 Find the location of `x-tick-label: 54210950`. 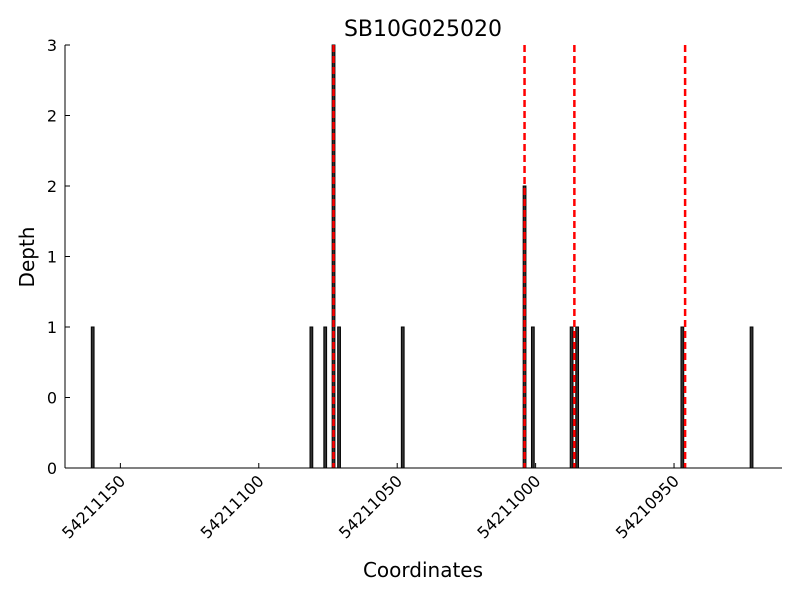

x-tick-label: 54210950 is located at coordinates (647, 506).